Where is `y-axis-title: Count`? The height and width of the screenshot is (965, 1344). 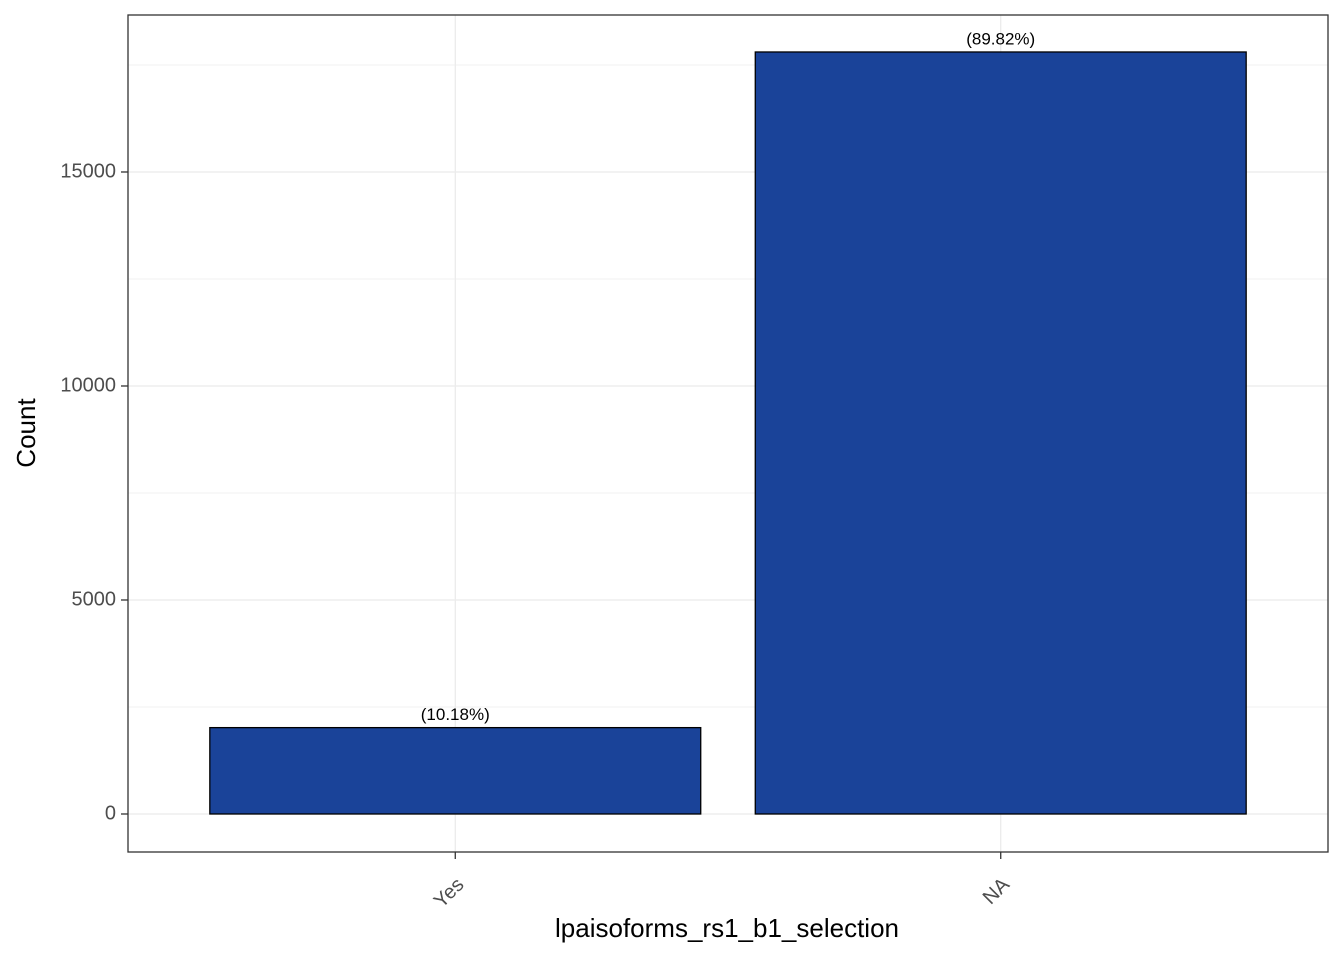 y-axis-title: Count is located at coordinates (26, 433).